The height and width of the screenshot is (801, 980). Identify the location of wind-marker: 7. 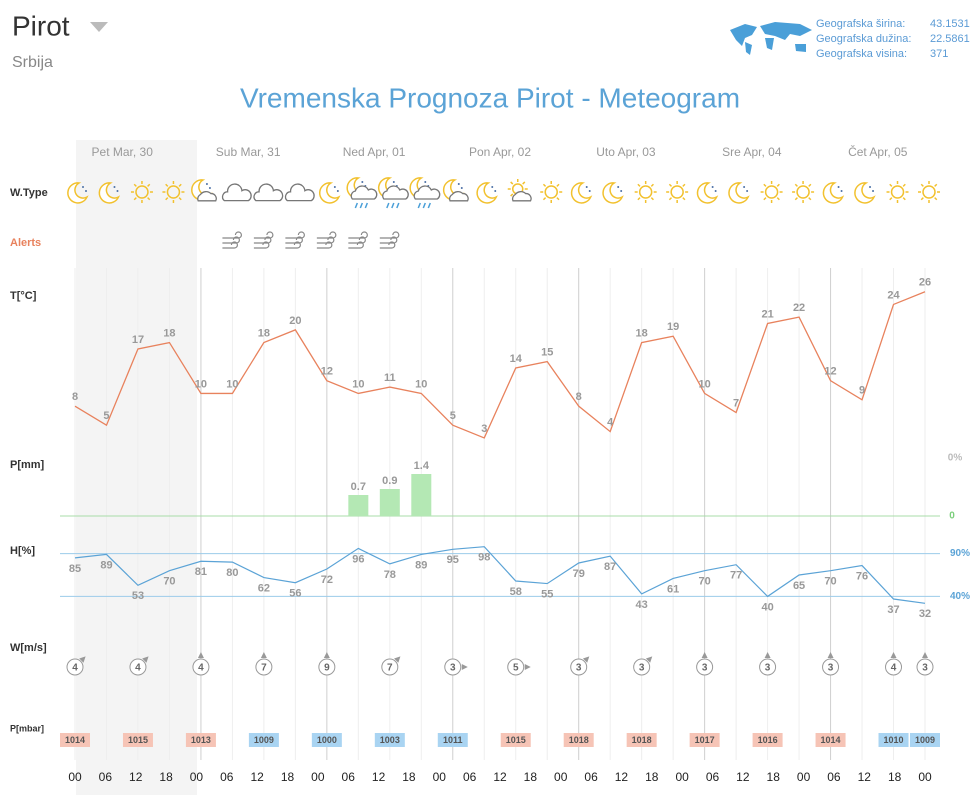
(264, 664).